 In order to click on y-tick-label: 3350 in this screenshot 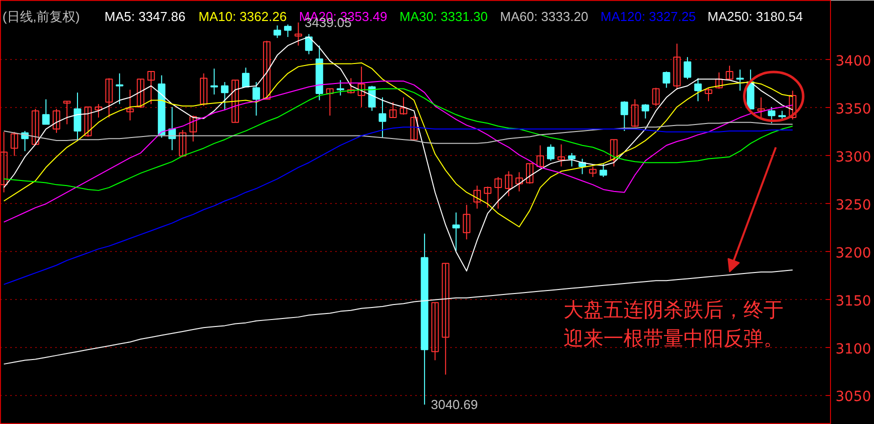, I will do `click(854, 109)`.